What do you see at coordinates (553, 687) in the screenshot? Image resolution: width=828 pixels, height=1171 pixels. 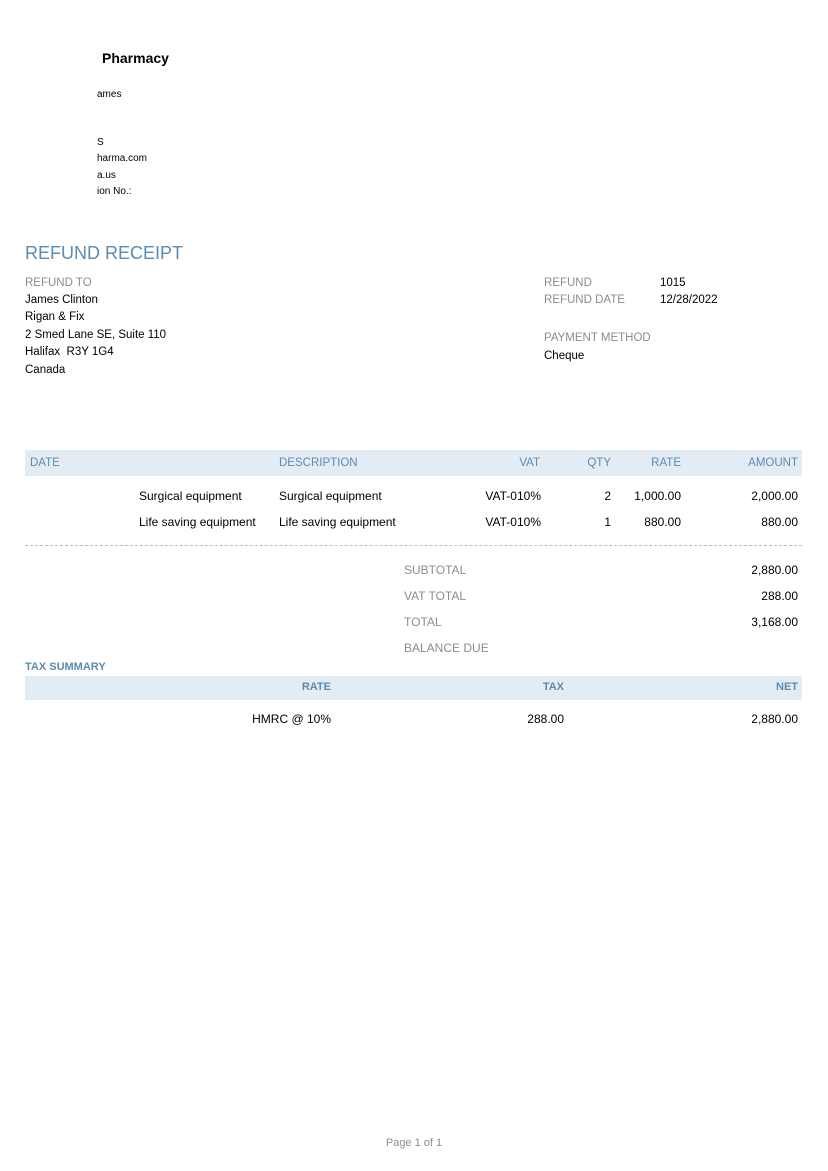 I see `tax-column-tax: TAX` at bounding box center [553, 687].